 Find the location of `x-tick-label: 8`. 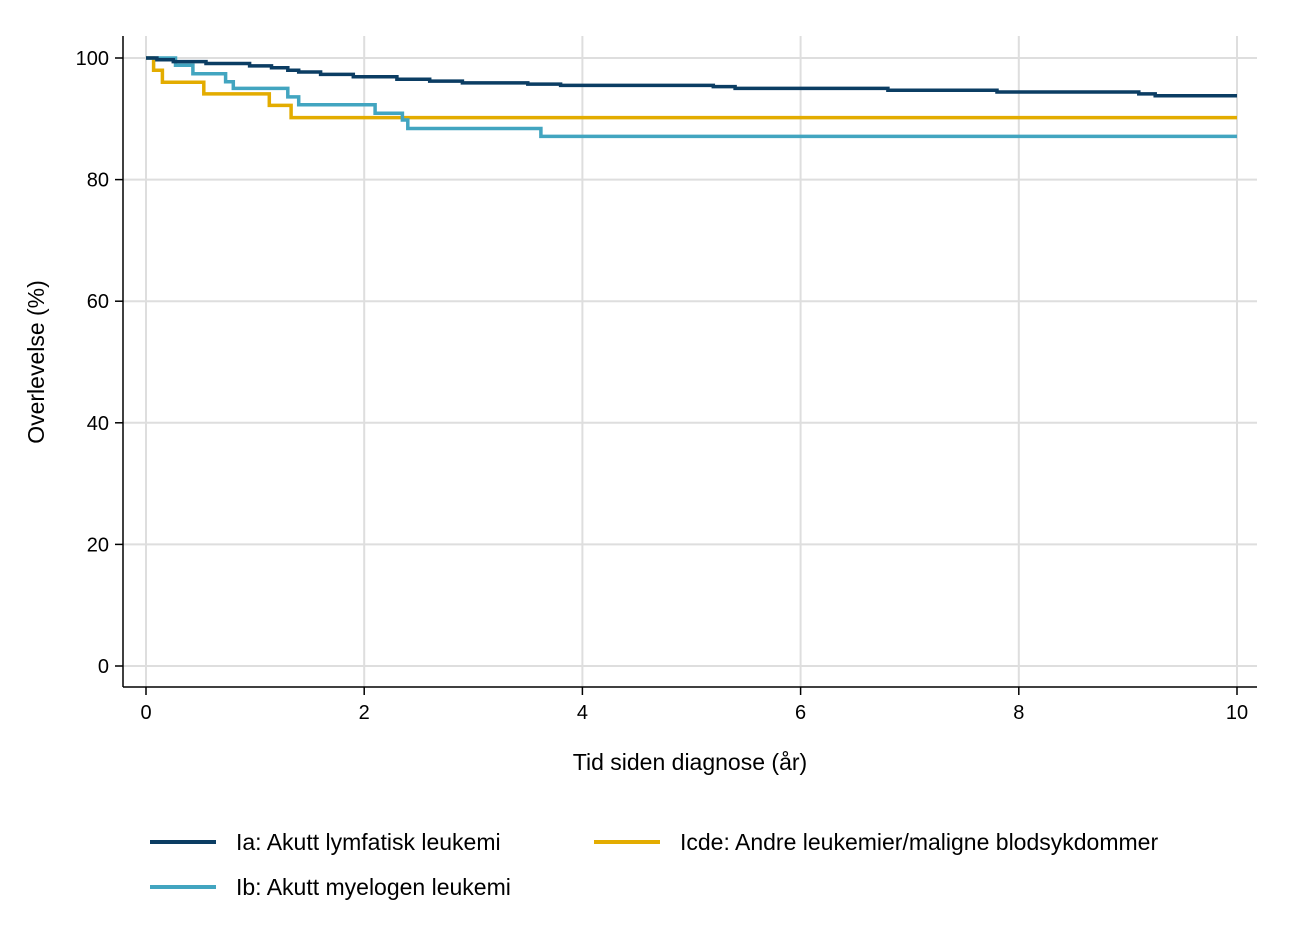

x-tick-label: 8 is located at coordinates (1018, 713).